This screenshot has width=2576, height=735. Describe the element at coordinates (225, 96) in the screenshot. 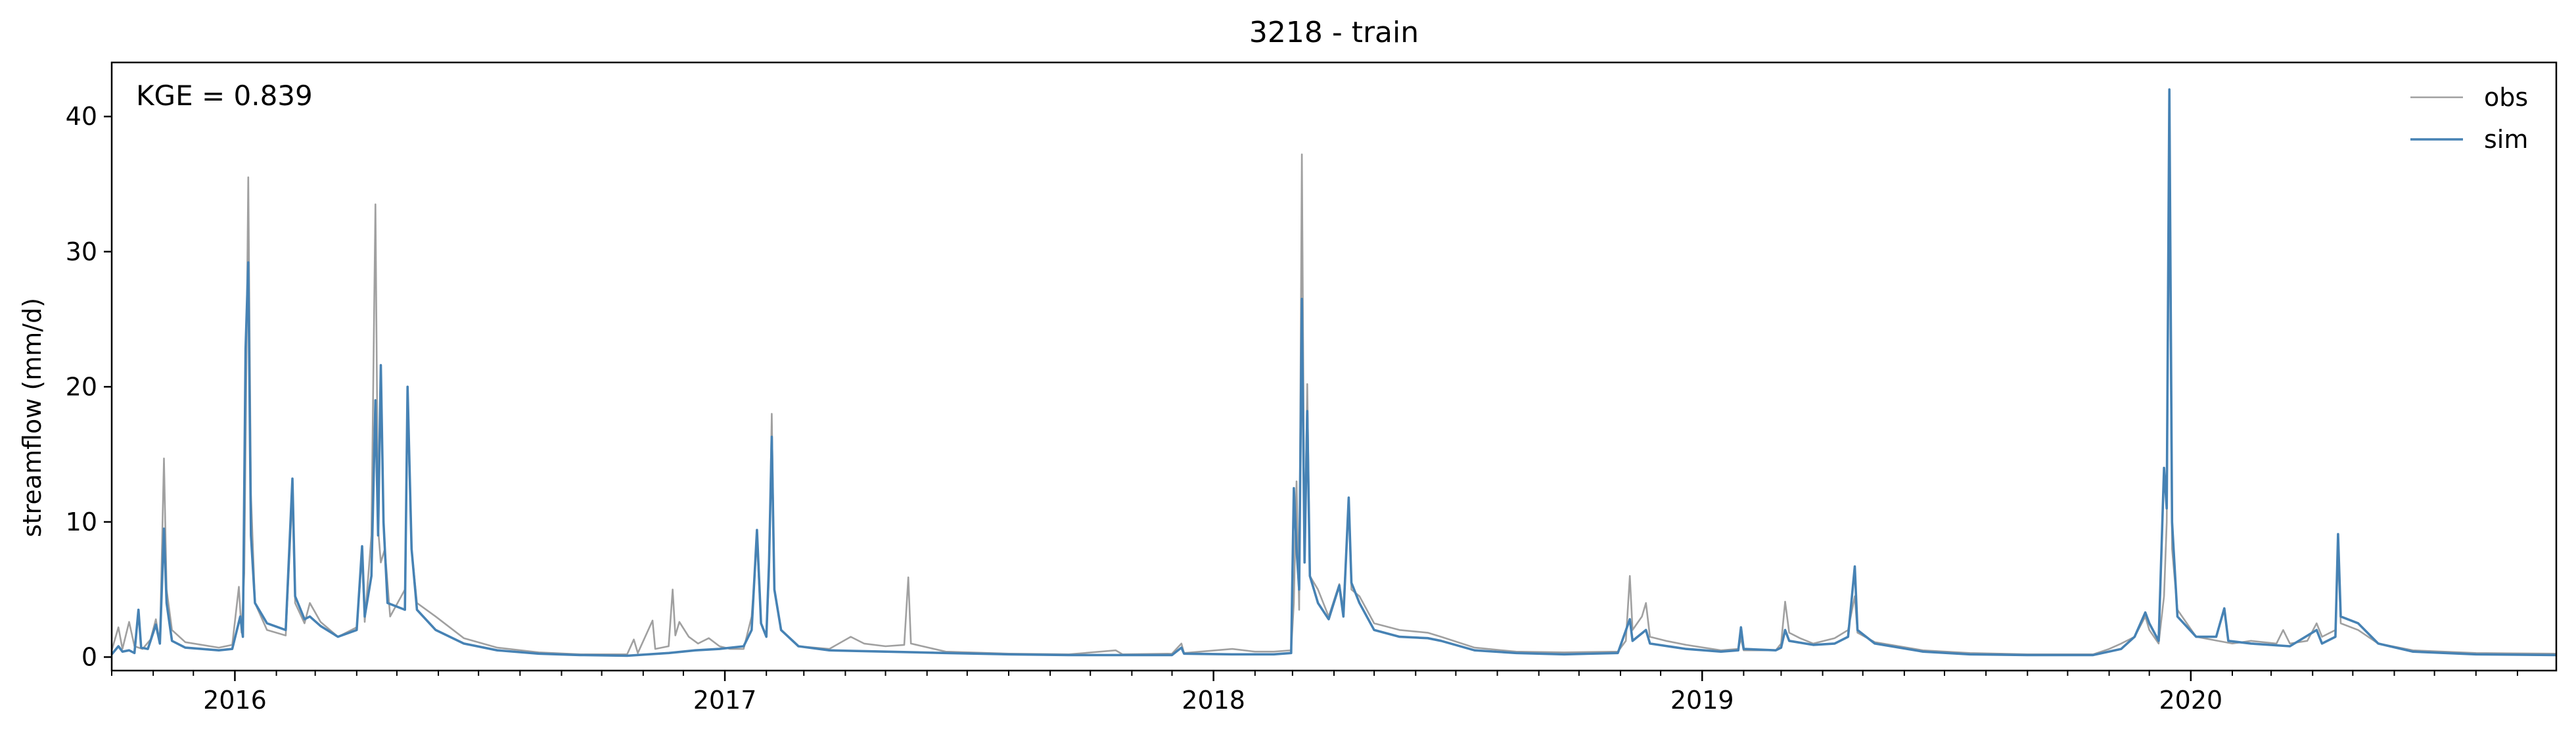

I see `kge-annotation: KGE = 0.839` at that location.